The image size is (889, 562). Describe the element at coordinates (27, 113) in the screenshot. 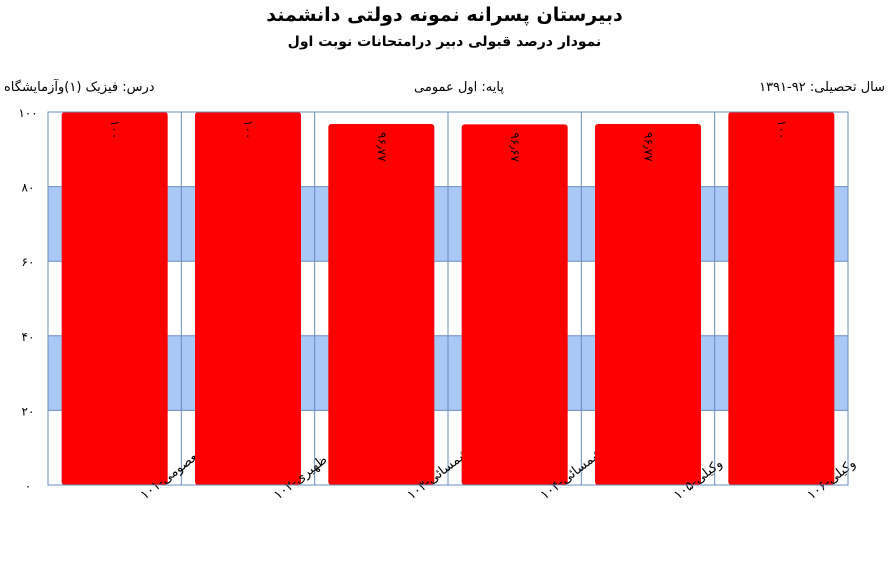

I see `y-tick-label: ۱۰۰` at that location.